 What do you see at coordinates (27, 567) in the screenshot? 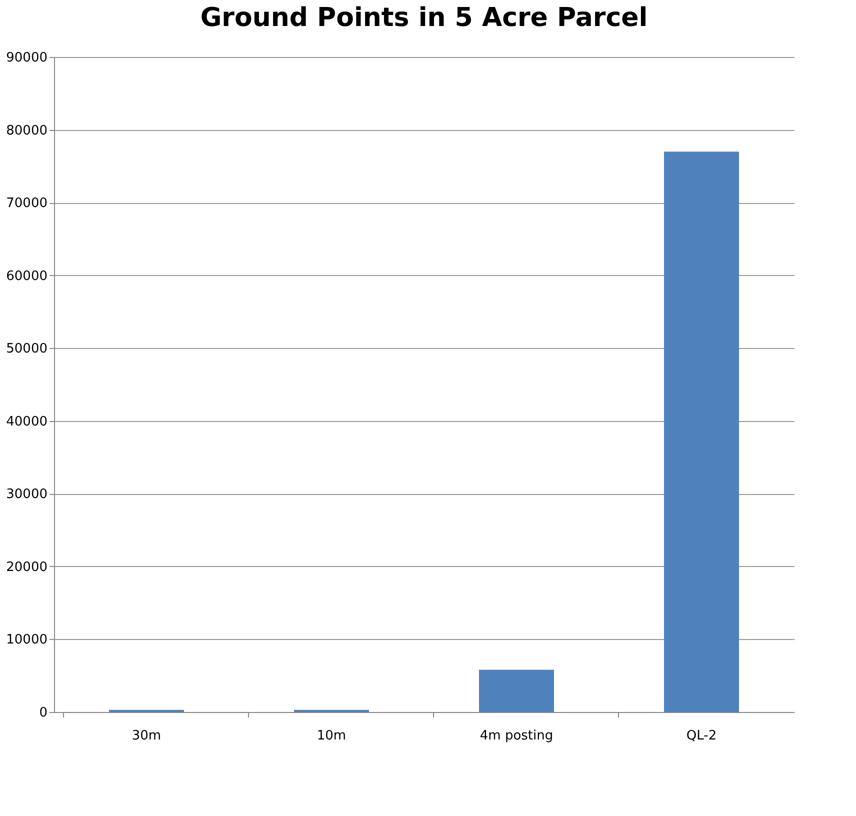
I see `y-tick-label: 20000` at bounding box center [27, 567].